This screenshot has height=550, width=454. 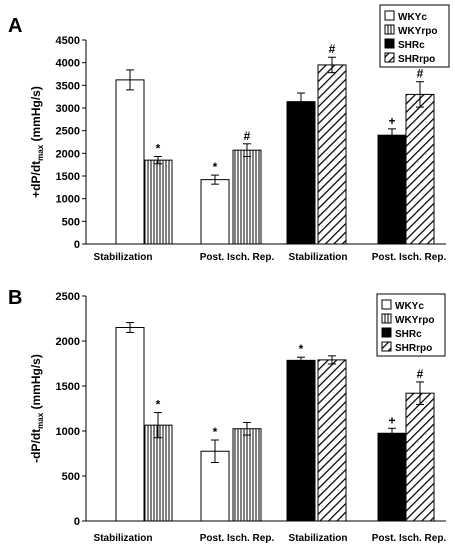 I want to click on y-axis-label-main: -dP/dt, so click(x=36, y=446).